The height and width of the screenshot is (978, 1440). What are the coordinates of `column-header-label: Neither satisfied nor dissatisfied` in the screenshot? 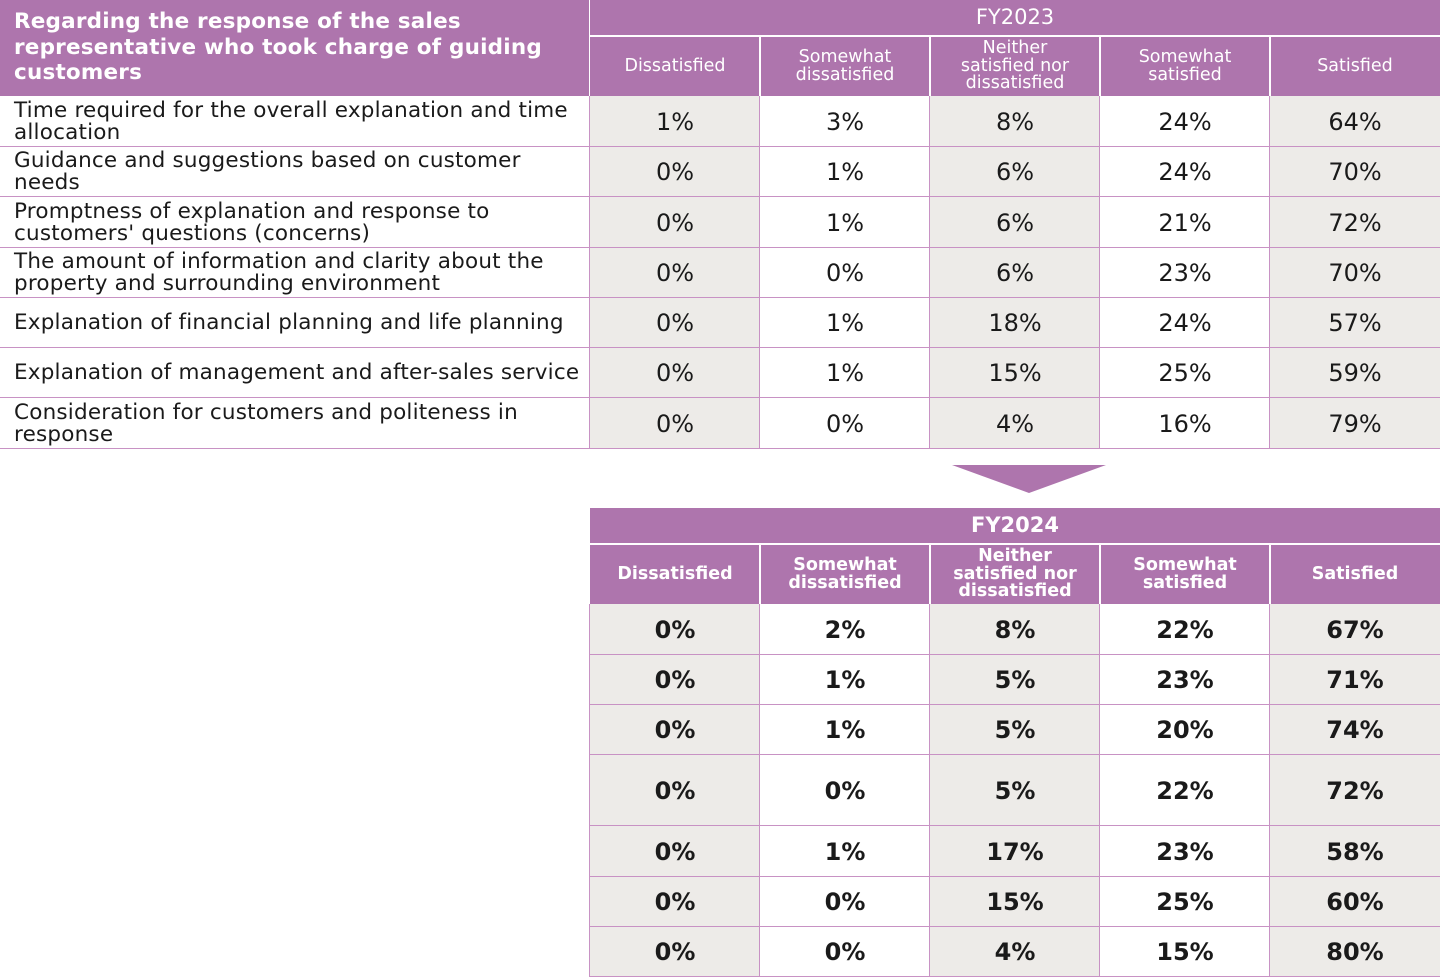 It's located at (1015, 66).